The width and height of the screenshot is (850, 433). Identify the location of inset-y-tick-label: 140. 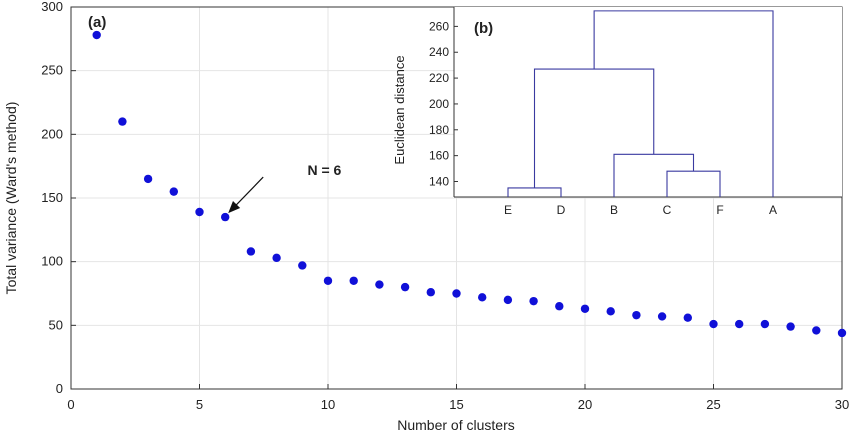
(439, 181).